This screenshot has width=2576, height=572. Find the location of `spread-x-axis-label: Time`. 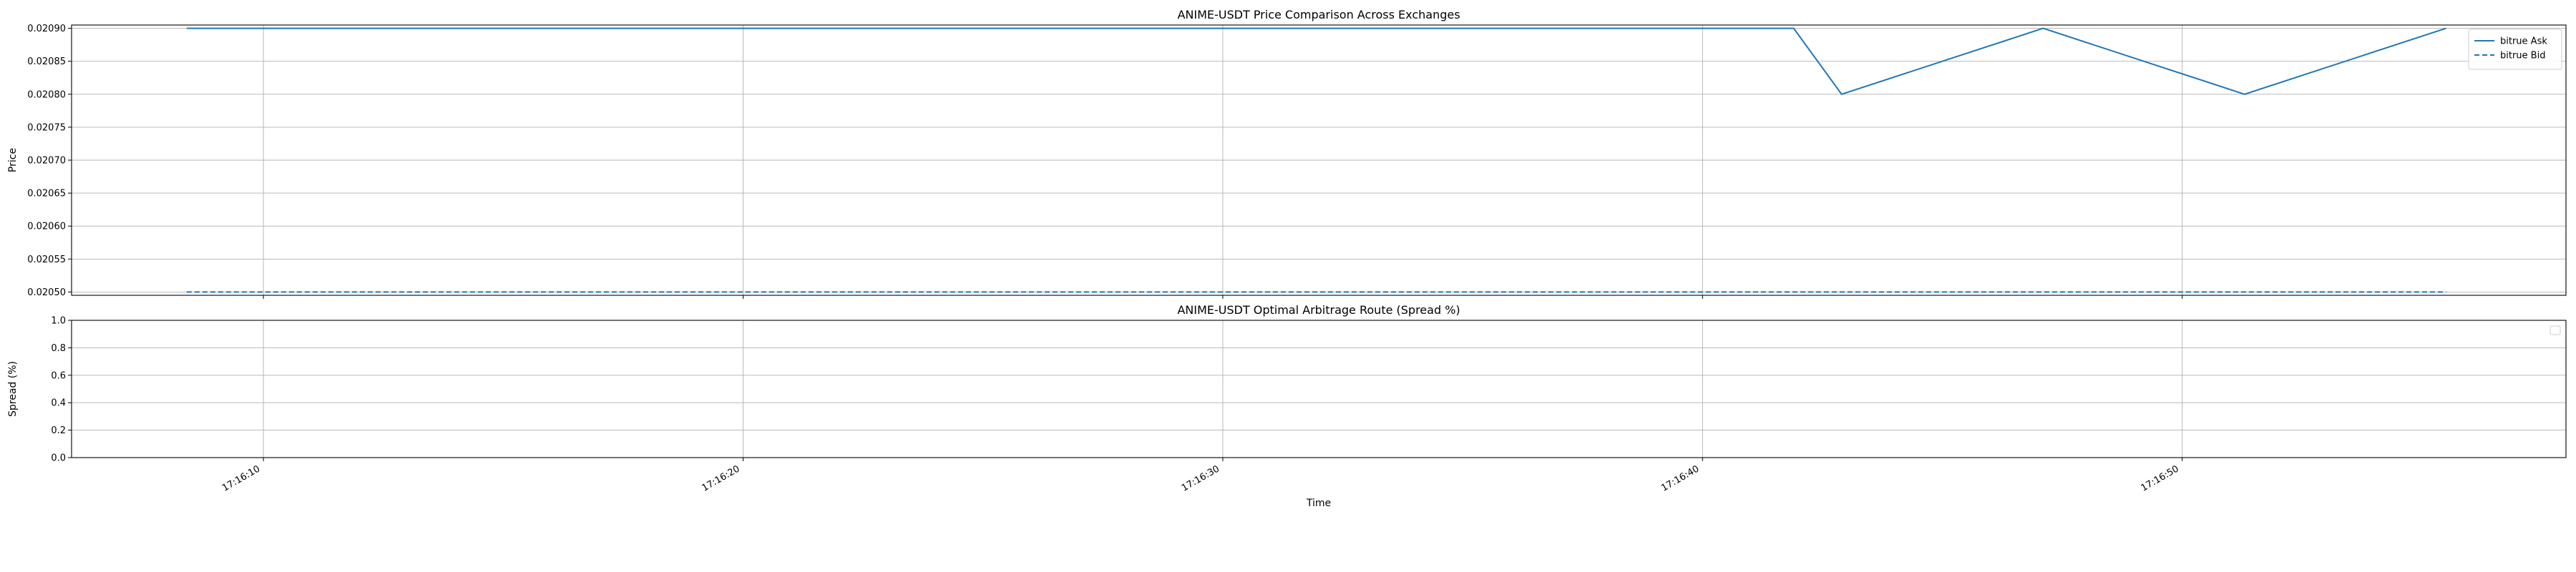

spread-x-axis-label: Time is located at coordinates (1318, 503).